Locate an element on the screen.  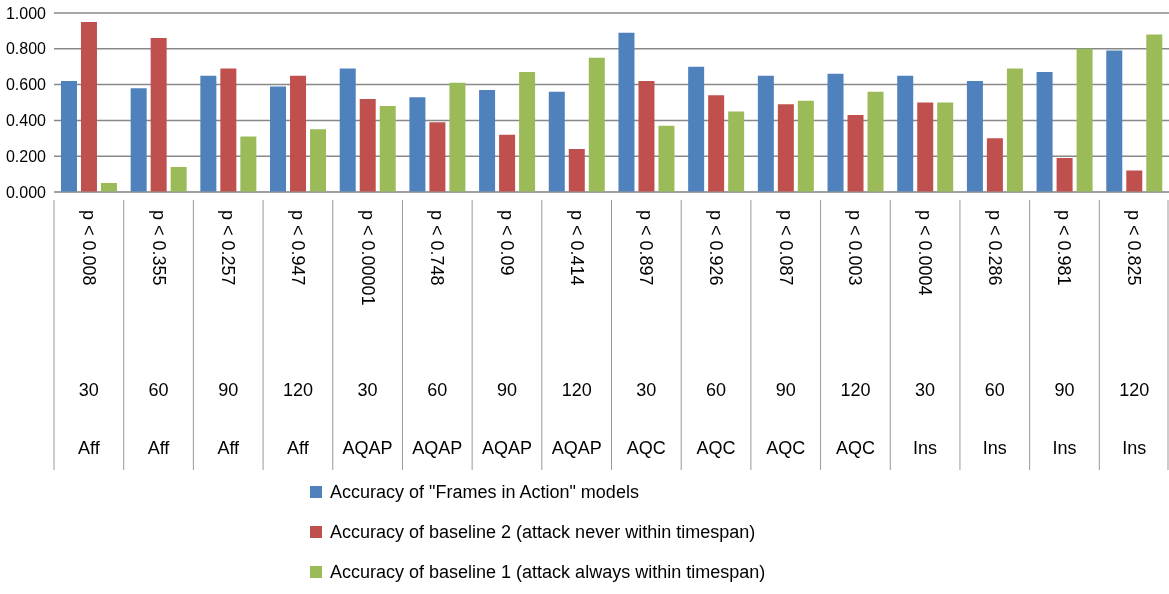
legend-label: Accuracy of baseline 1 (attack always within timespan) is located at coordinates (548, 572).